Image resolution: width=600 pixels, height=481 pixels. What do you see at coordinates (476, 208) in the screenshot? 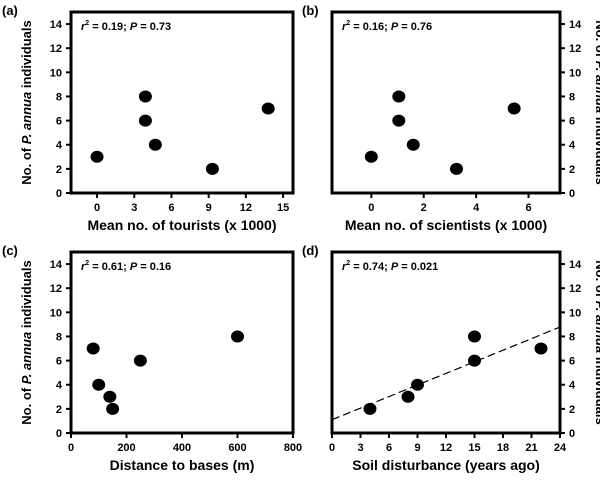
I see `x-tick-label: 4` at bounding box center [476, 208].